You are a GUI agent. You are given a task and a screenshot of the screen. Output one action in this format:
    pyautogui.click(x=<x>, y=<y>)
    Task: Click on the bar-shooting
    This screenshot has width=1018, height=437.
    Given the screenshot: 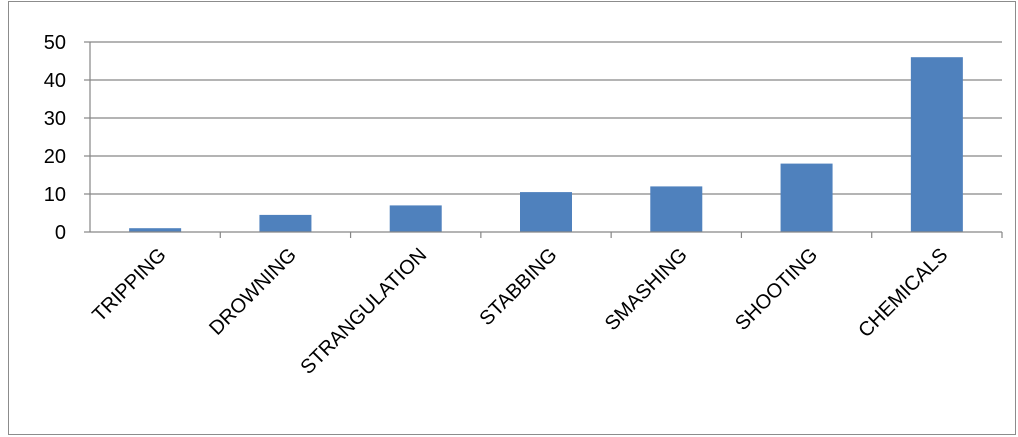 What is the action you would take?
    pyautogui.click(x=806, y=197)
    